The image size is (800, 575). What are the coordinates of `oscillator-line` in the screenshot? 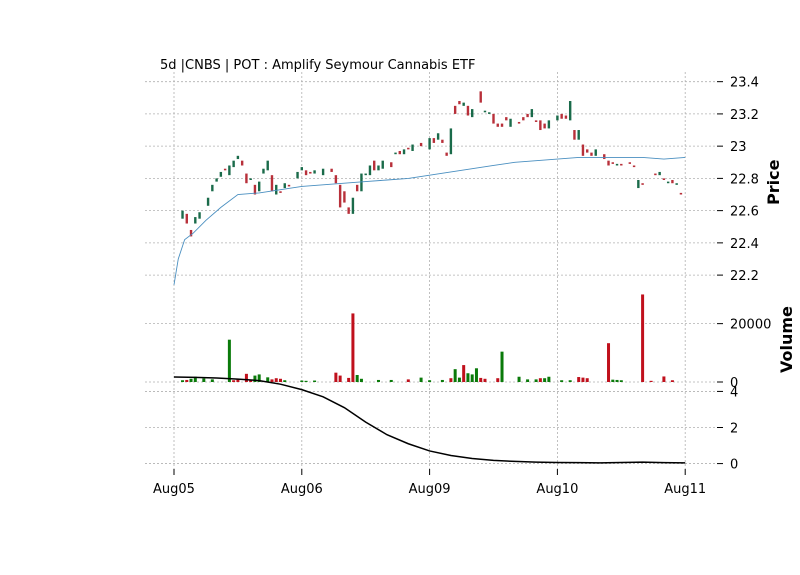 It's located at (429, 420).